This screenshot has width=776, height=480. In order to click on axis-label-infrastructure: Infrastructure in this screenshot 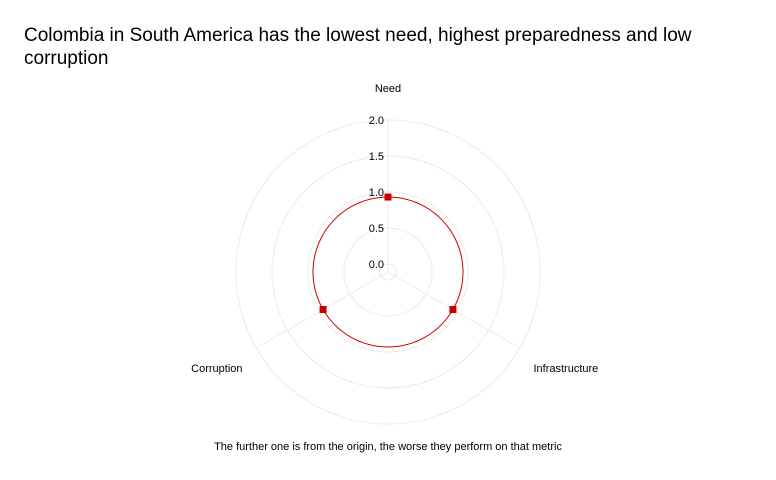, I will do `click(565, 369)`.